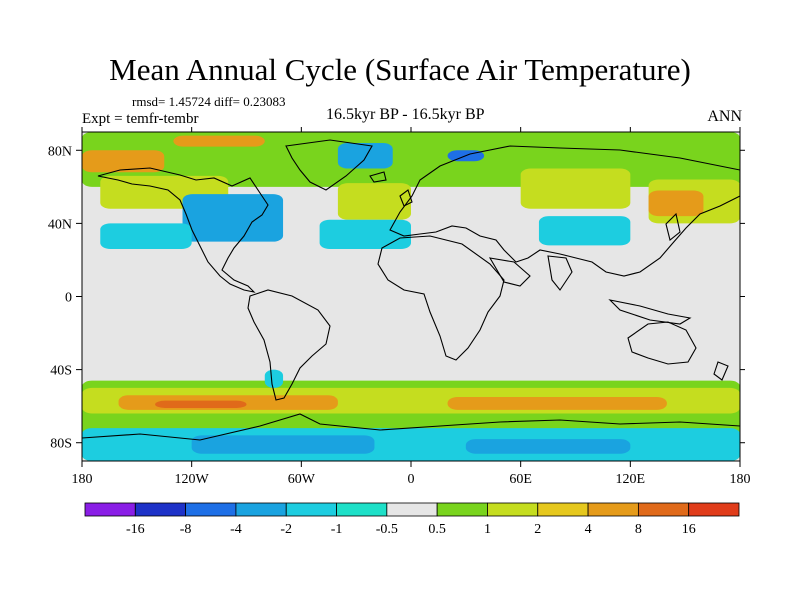 The width and height of the screenshot is (800, 600). What do you see at coordinates (68, 298) in the screenshot?
I see `lat-tick-label: 0` at bounding box center [68, 298].